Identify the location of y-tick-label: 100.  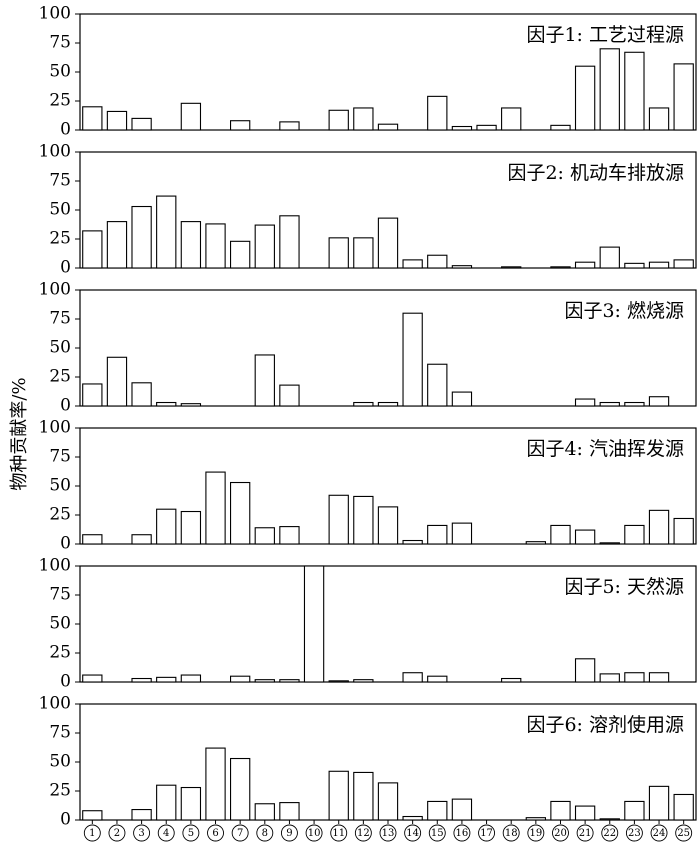
(55, 704).